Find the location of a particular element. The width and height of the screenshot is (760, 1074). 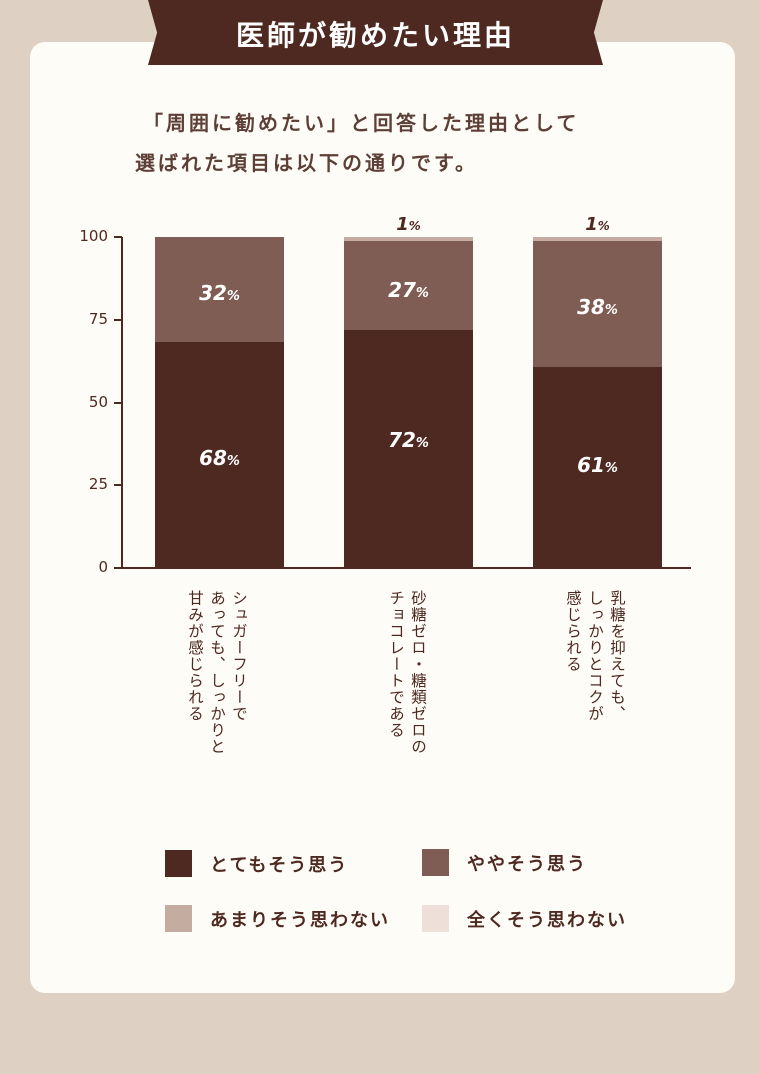

intro-text: 「周囲に勧めたい」と回答した理由として 選ばれた項目は以下の通りです。 is located at coordinates (395, 143).